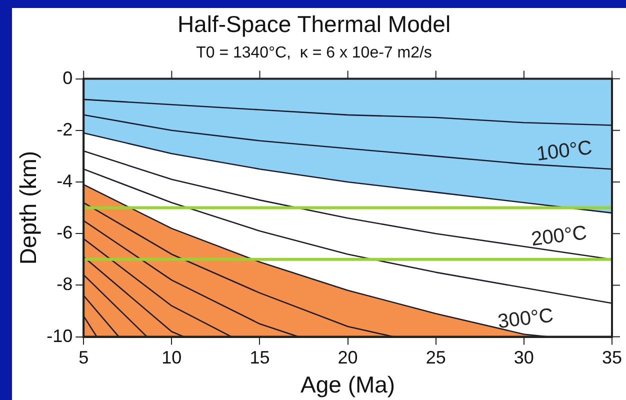 This screenshot has height=400, width=626. What do you see at coordinates (64, 180) in the screenshot?
I see `y-tick-label: -4` at bounding box center [64, 180].